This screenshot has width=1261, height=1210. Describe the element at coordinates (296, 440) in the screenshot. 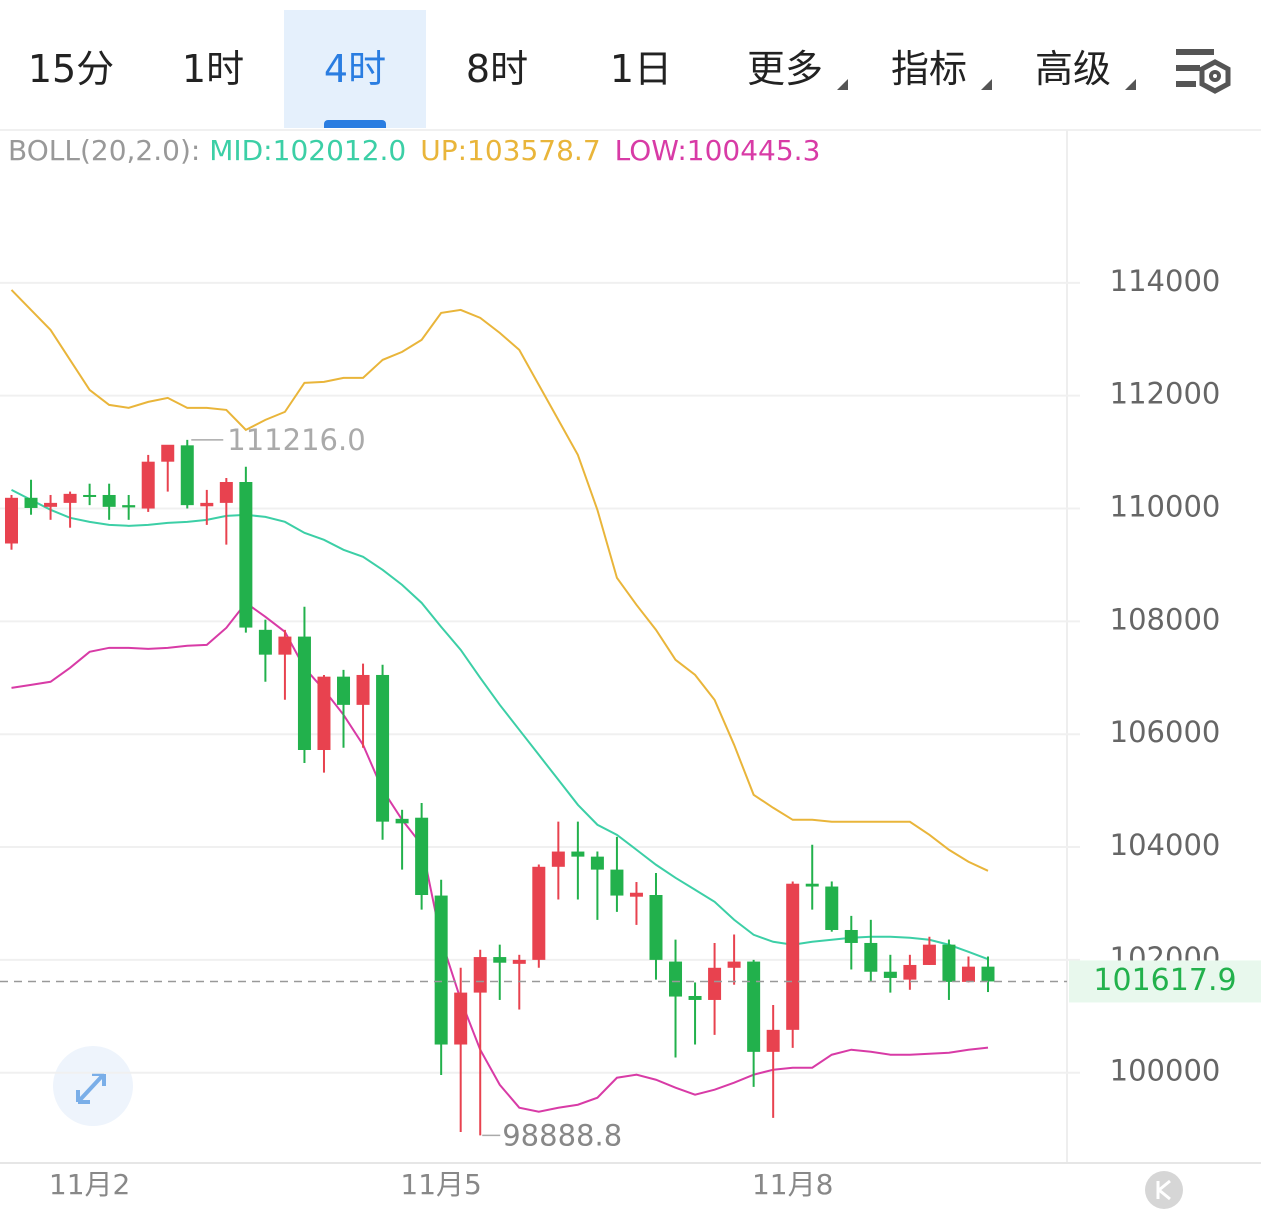

I see `max-label: 111216.0` at that location.